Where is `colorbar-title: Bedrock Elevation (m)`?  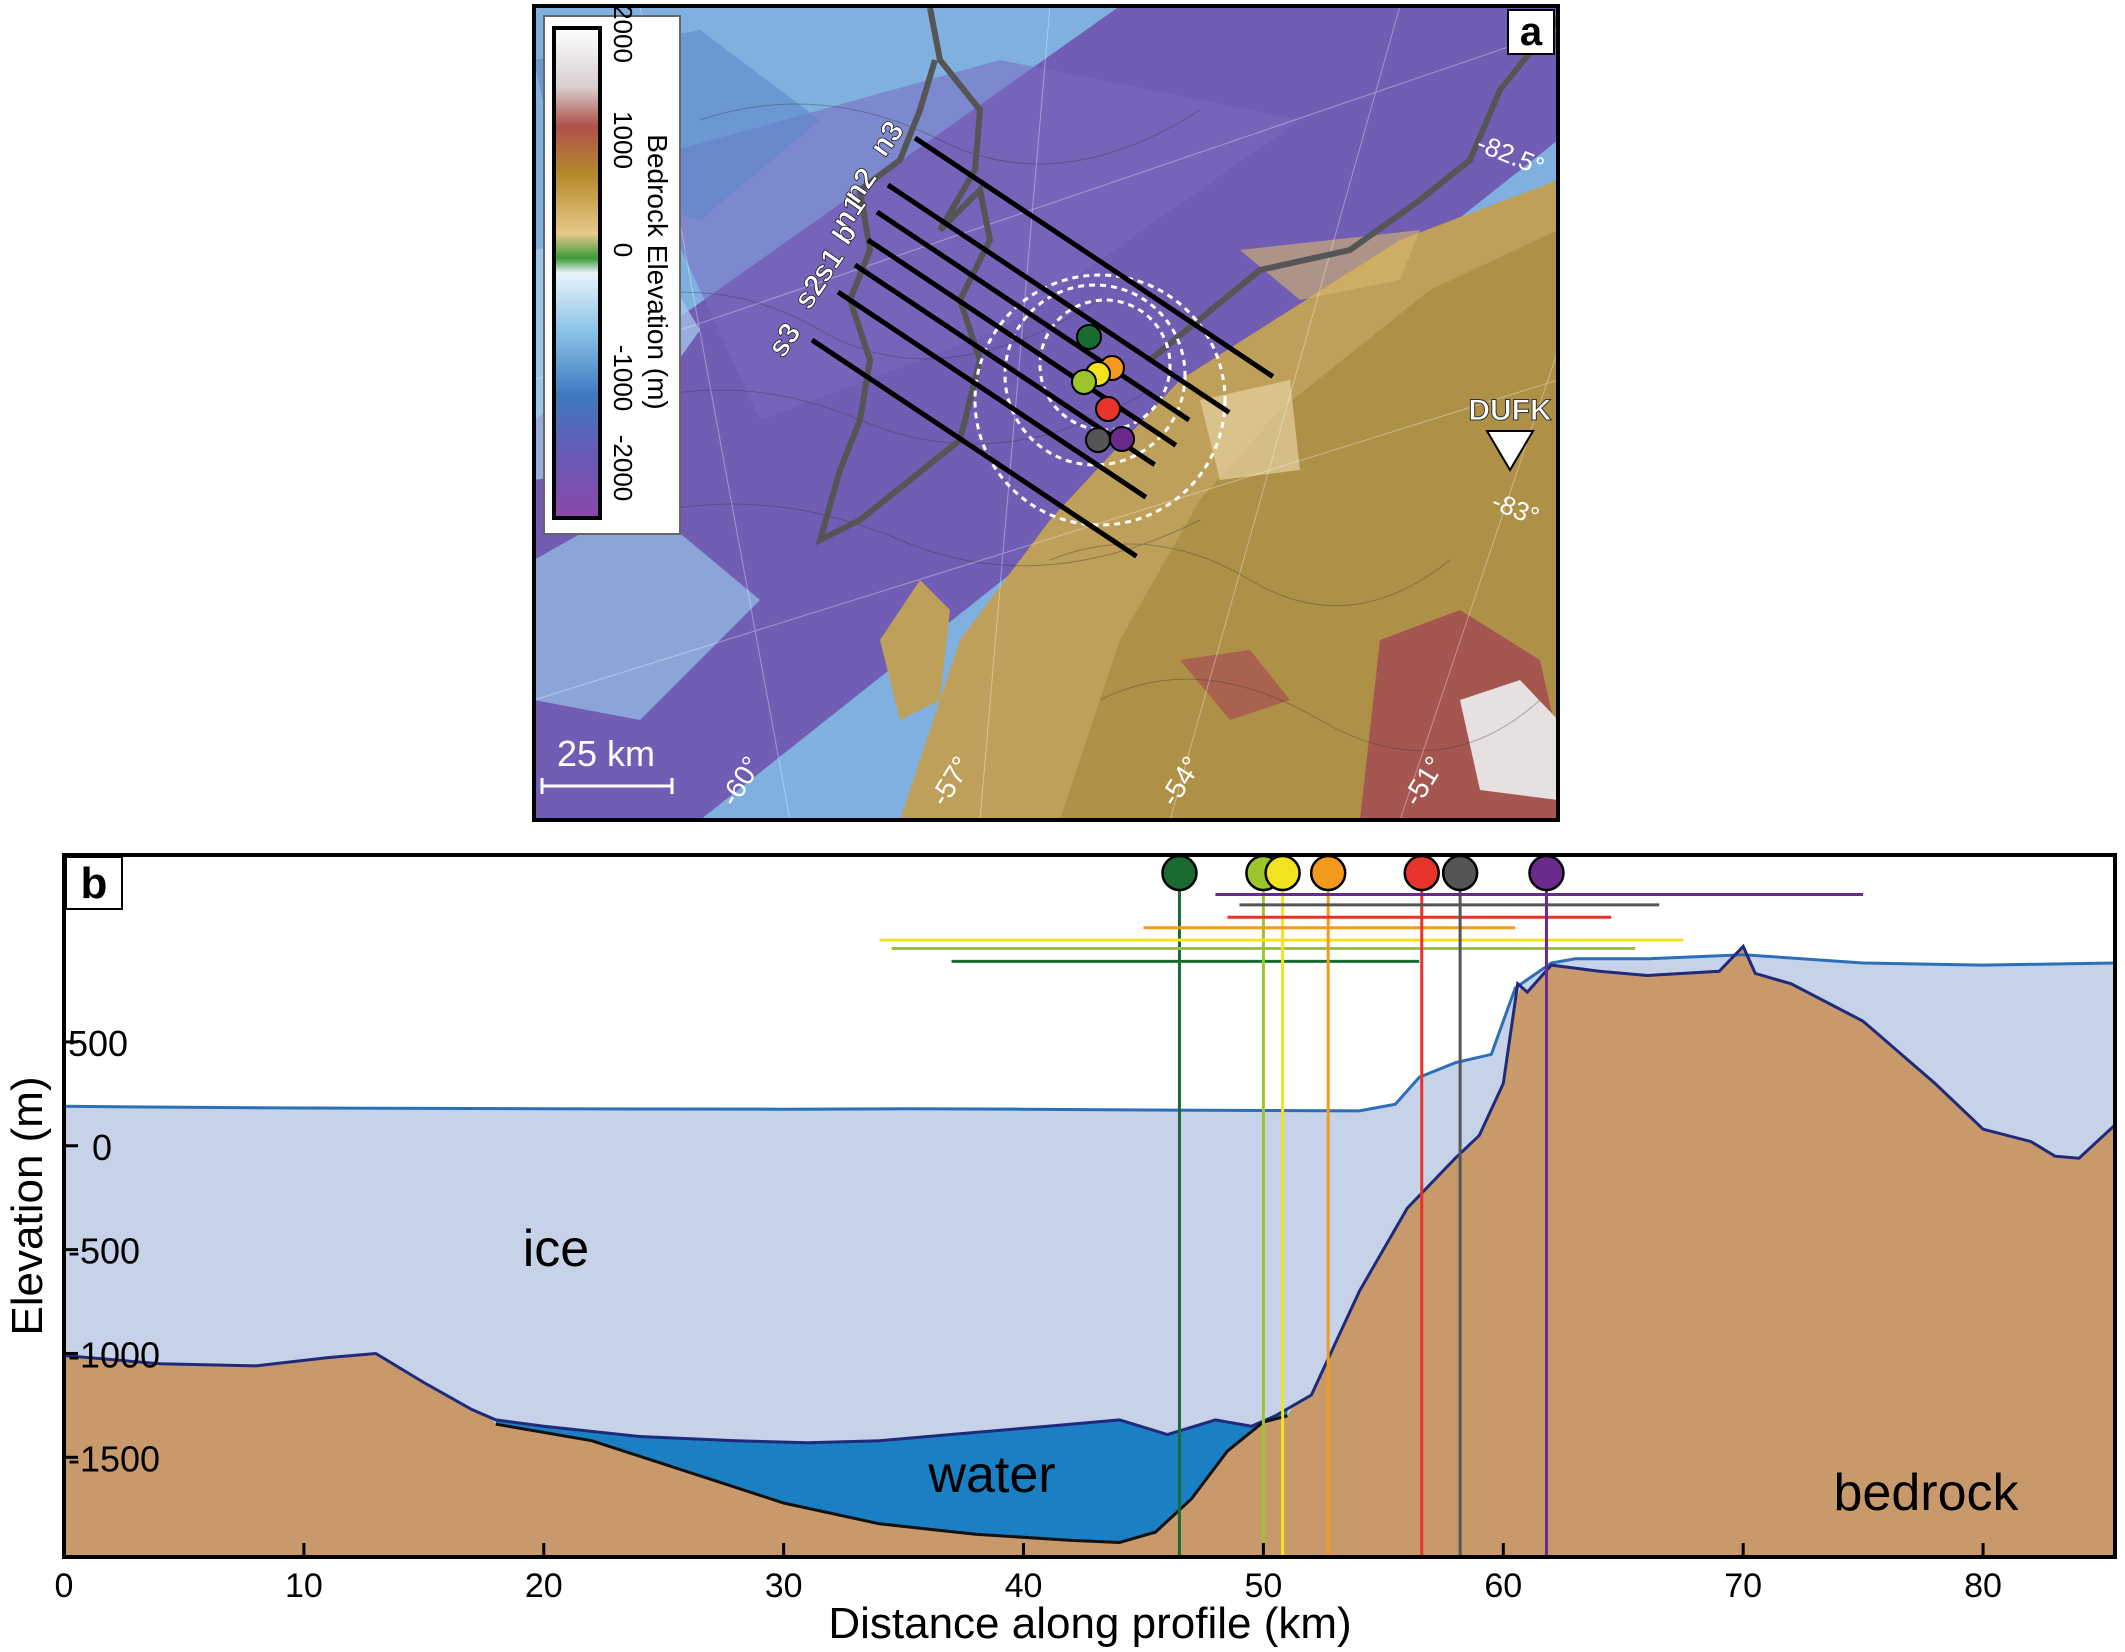
colorbar-title: Bedrock Elevation (m) is located at coordinates (657, 271).